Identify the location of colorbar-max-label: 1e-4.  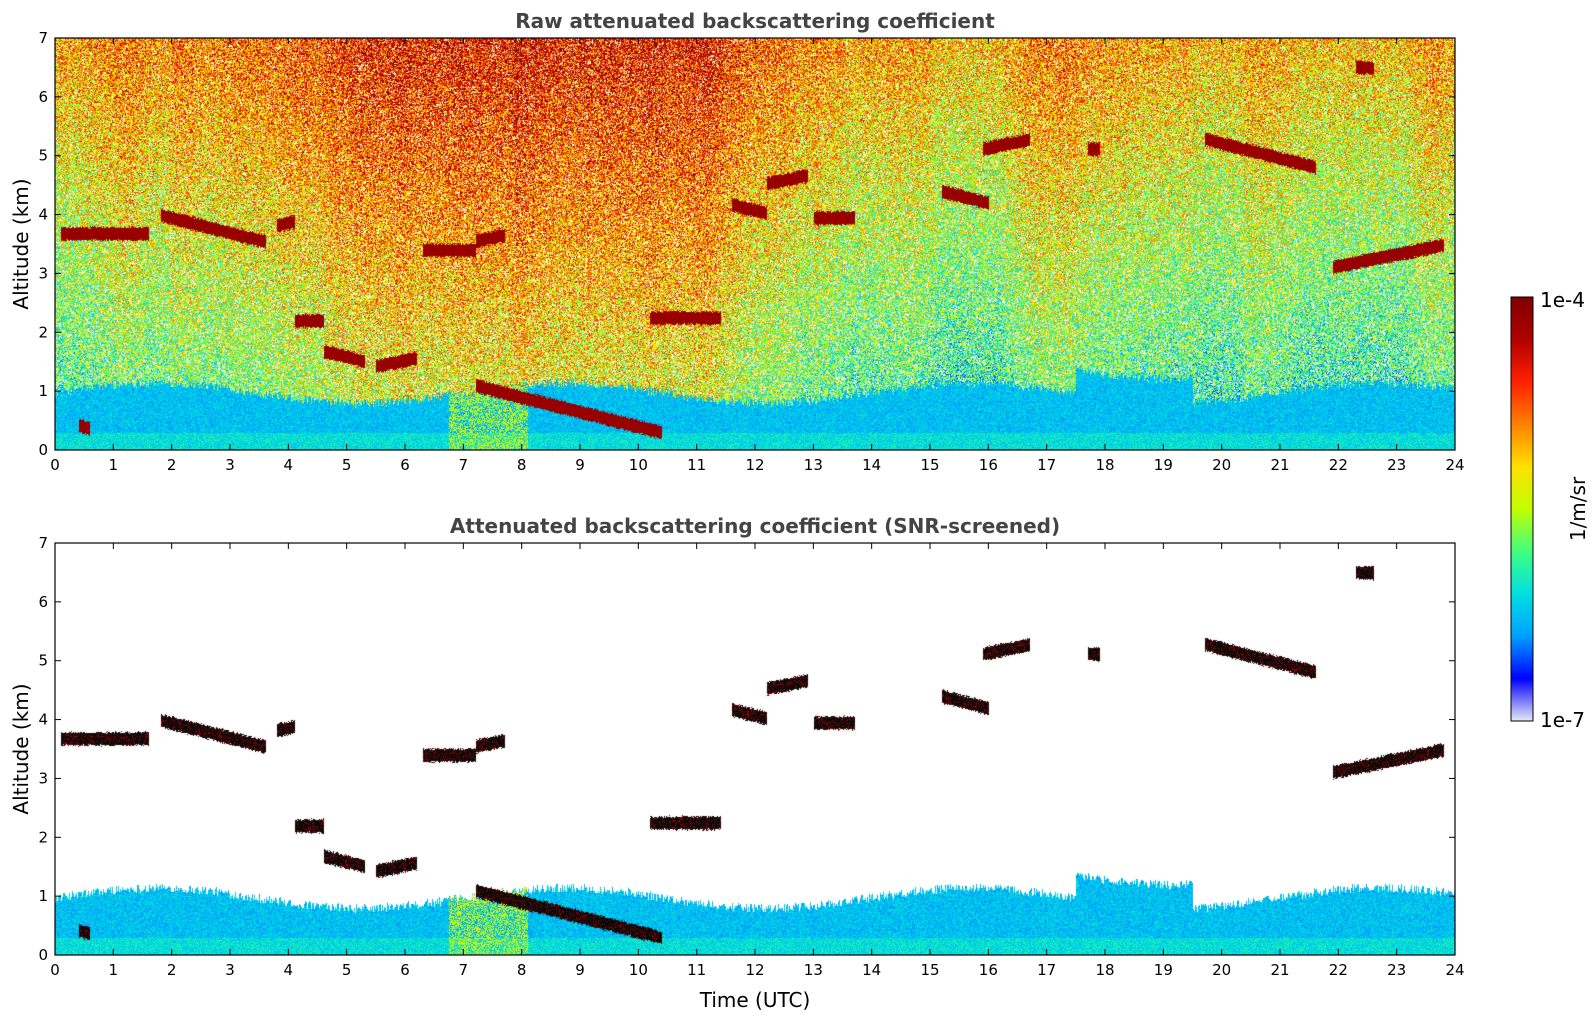
(1562, 300).